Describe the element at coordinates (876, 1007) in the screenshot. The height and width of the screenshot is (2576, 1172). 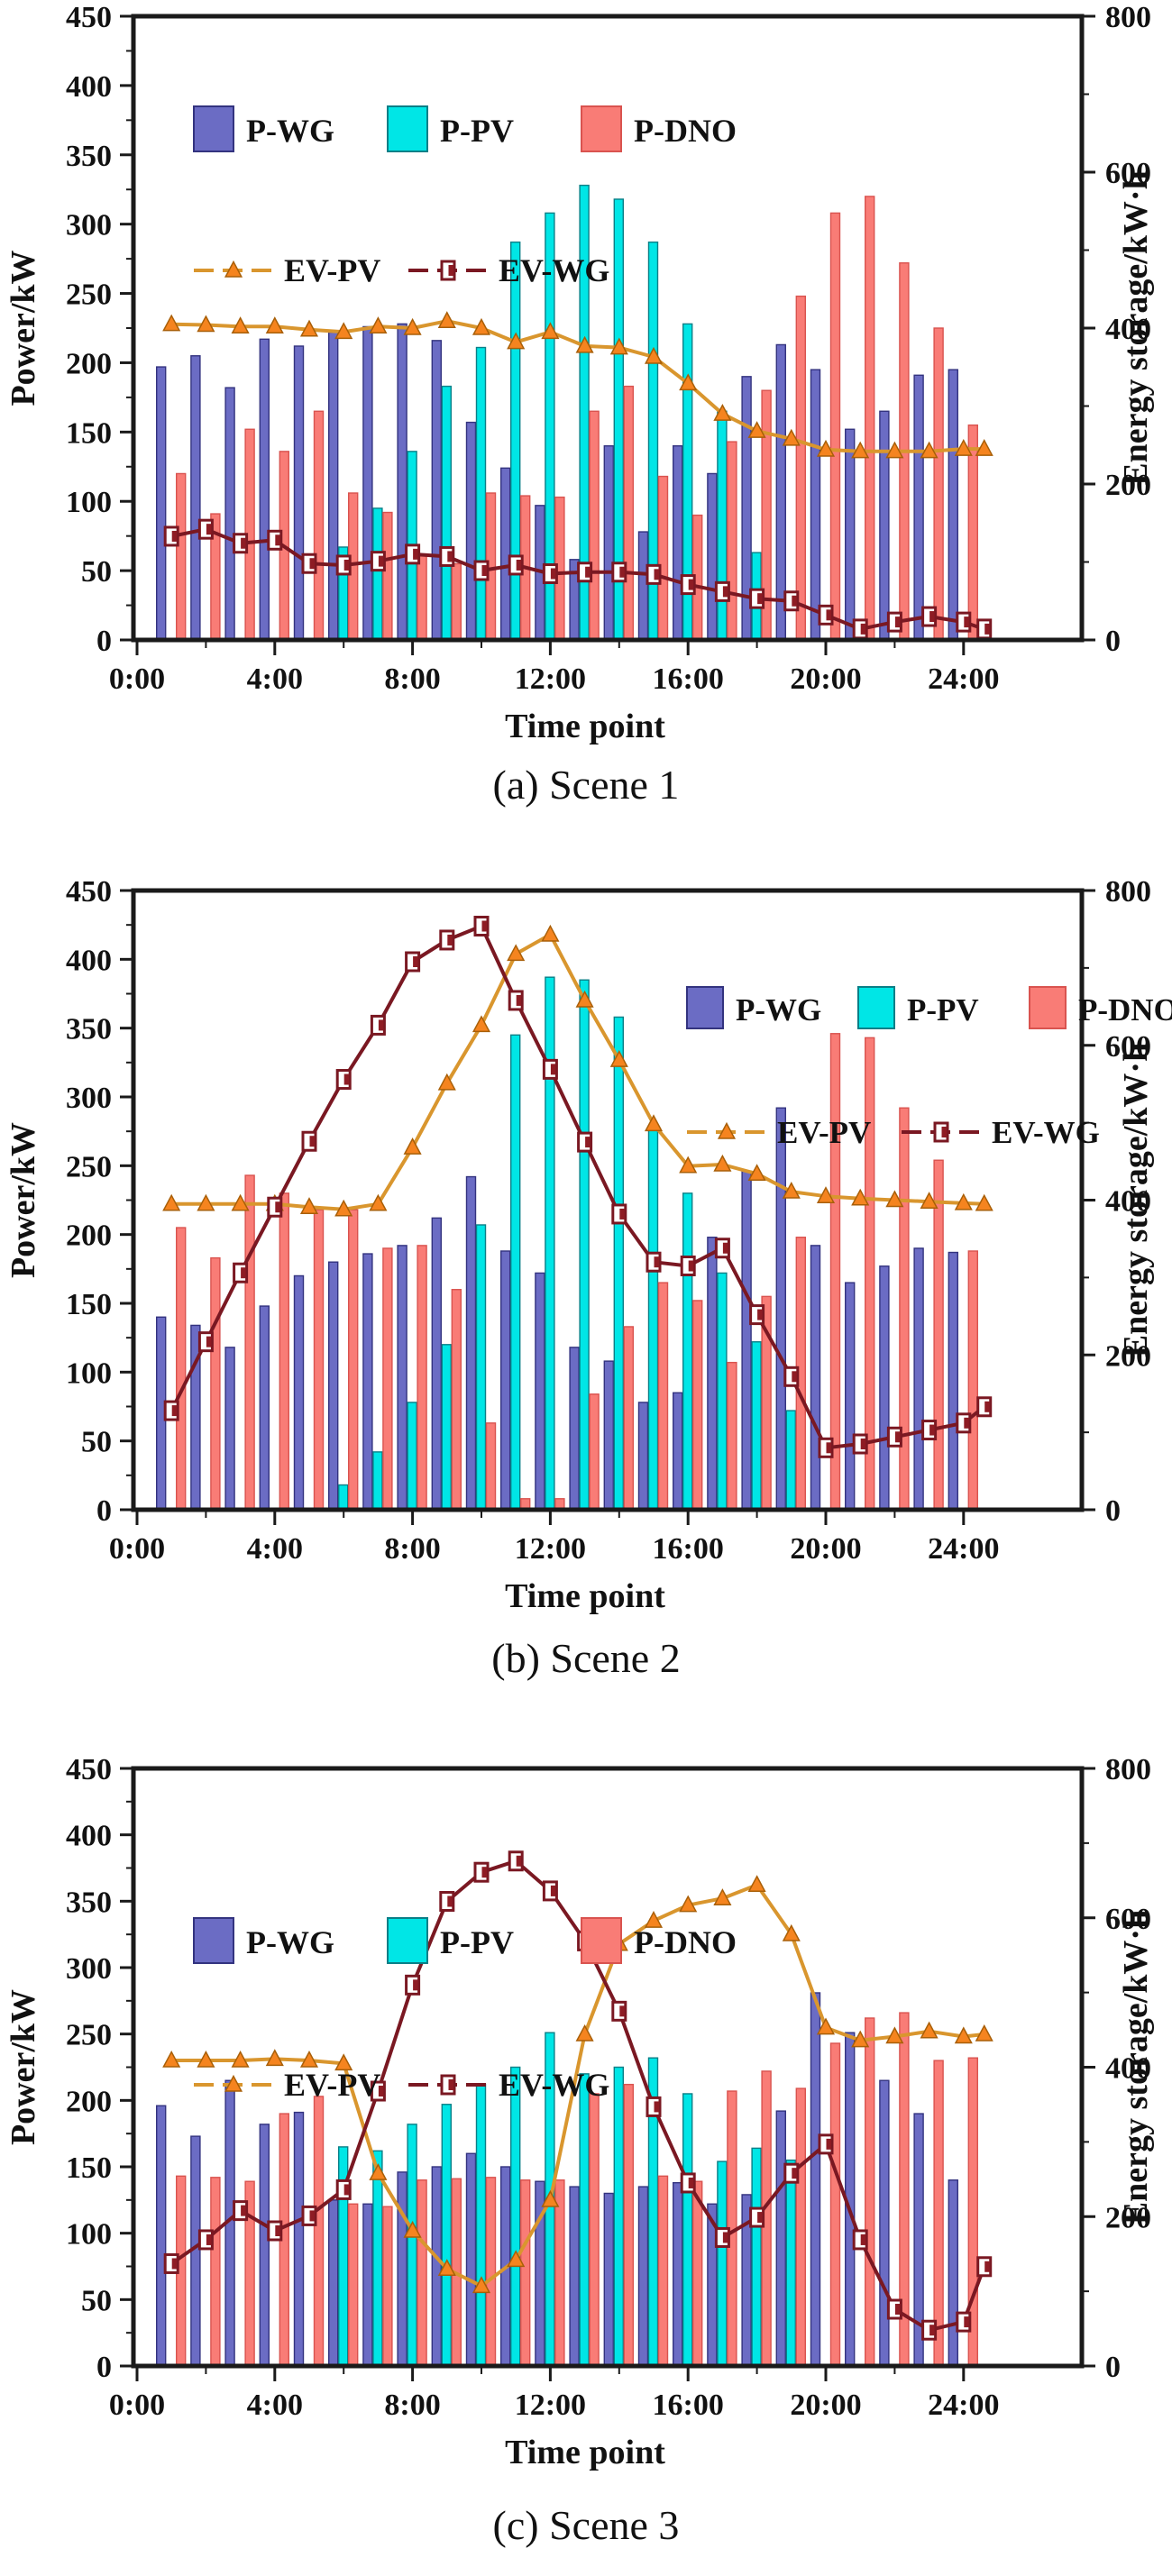
I see `legend-swatch-p-pv-bar` at that location.